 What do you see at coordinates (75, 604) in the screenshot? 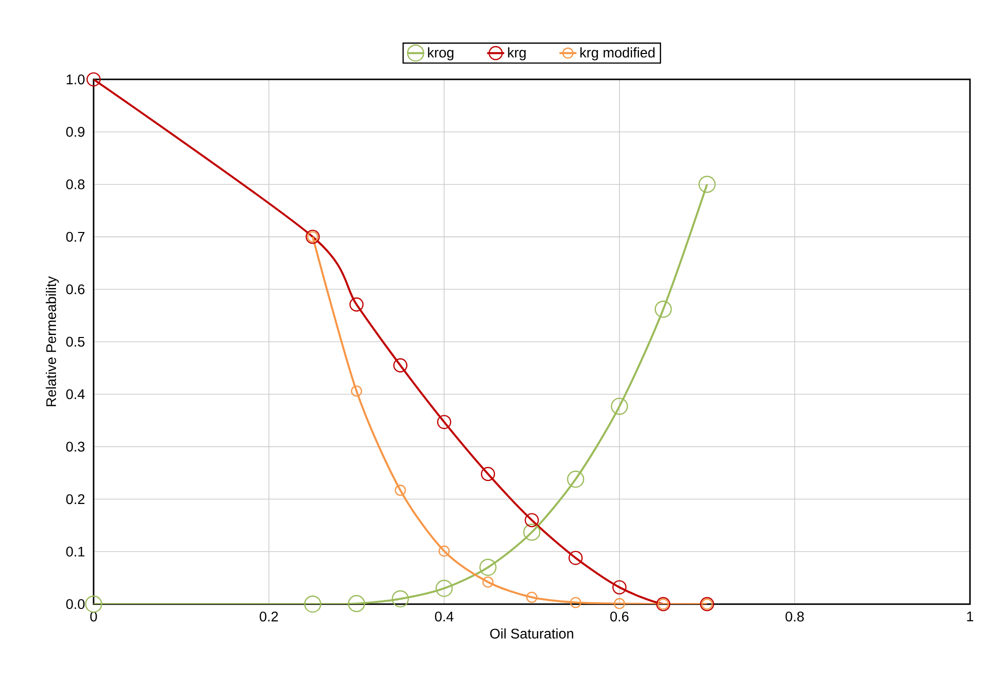
I see `y-tick-label: 0.0` at bounding box center [75, 604].